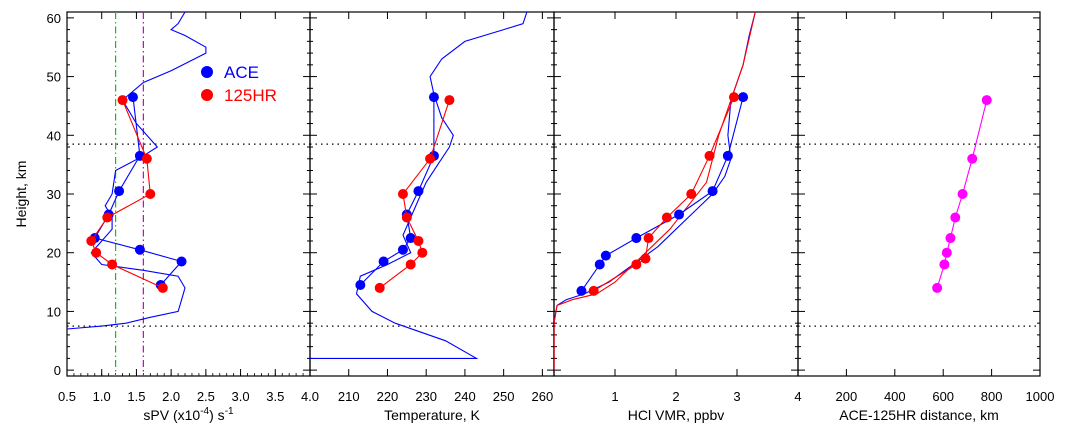 The height and width of the screenshot is (433, 1065). What do you see at coordinates (241, 72) in the screenshot?
I see `legend-label: ACE` at bounding box center [241, 72].